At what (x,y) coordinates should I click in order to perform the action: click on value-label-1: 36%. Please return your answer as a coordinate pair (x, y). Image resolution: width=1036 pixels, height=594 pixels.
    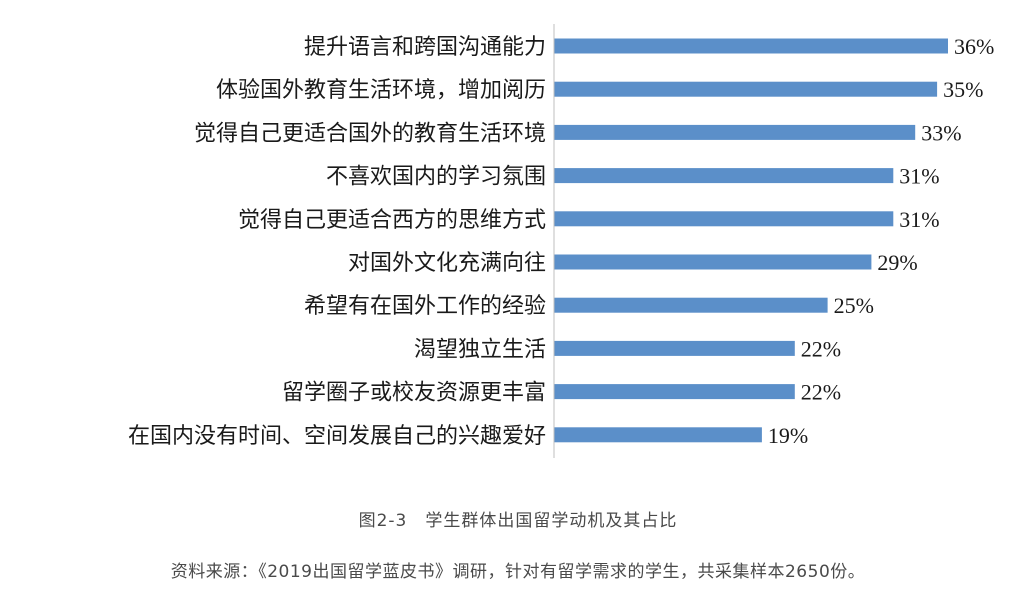
    Looking at the image, I should click on (974, 46).